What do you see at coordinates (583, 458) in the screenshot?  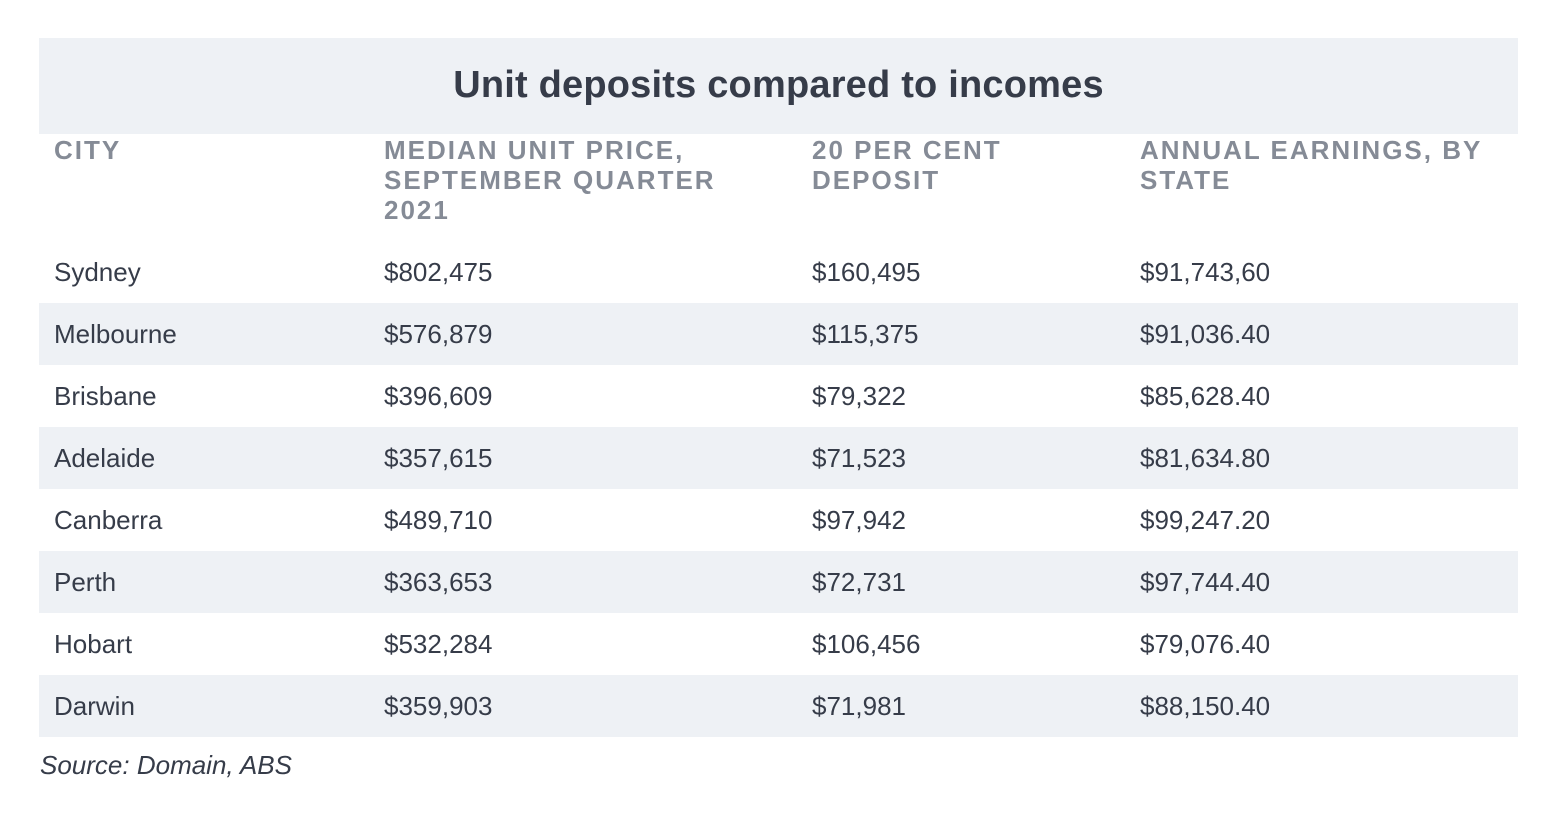 I see `cell-median-unit-price: $357,615` at bounding box center [583, 458].